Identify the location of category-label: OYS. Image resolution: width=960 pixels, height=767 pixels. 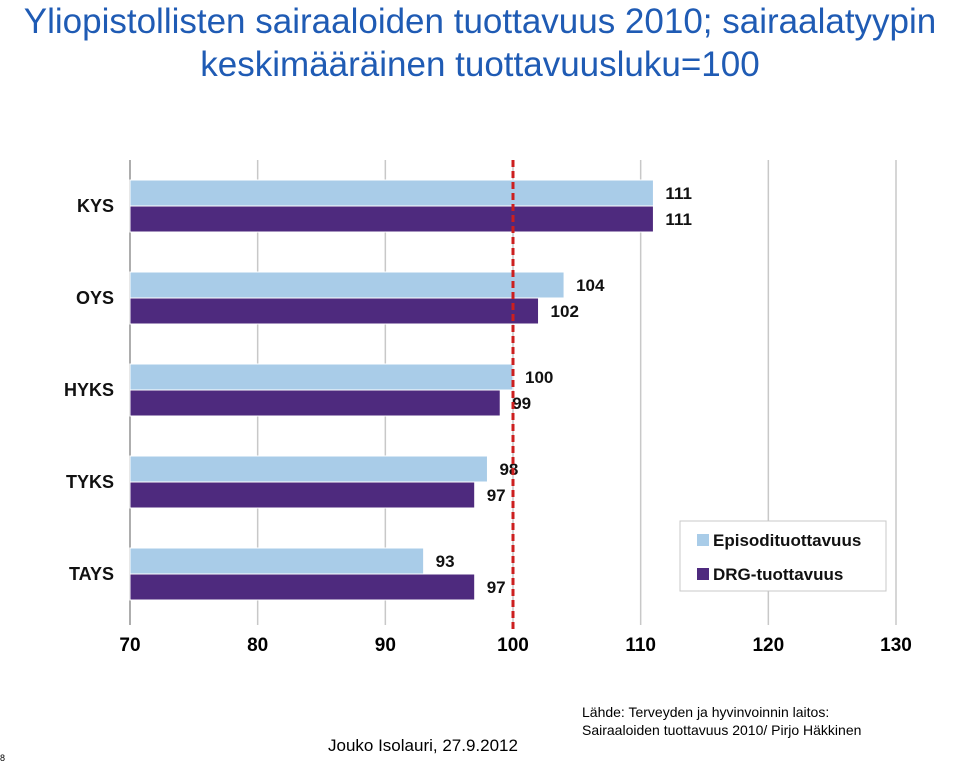
(95, 298).